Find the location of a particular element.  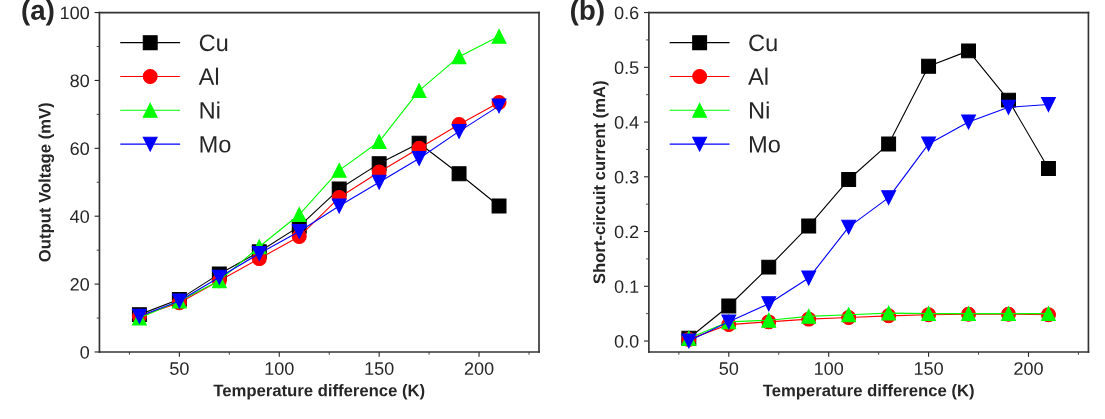

text: (a) is located at coordinates (38, 13).